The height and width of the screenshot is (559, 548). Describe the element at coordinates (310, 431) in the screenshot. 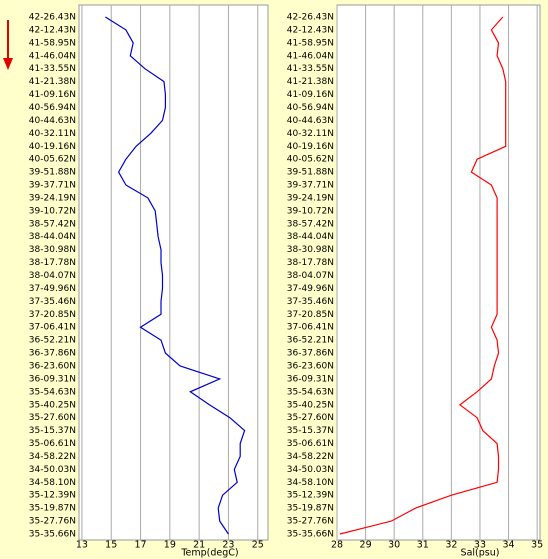

I see `y-tick-label: 35-15.37N` at that location.